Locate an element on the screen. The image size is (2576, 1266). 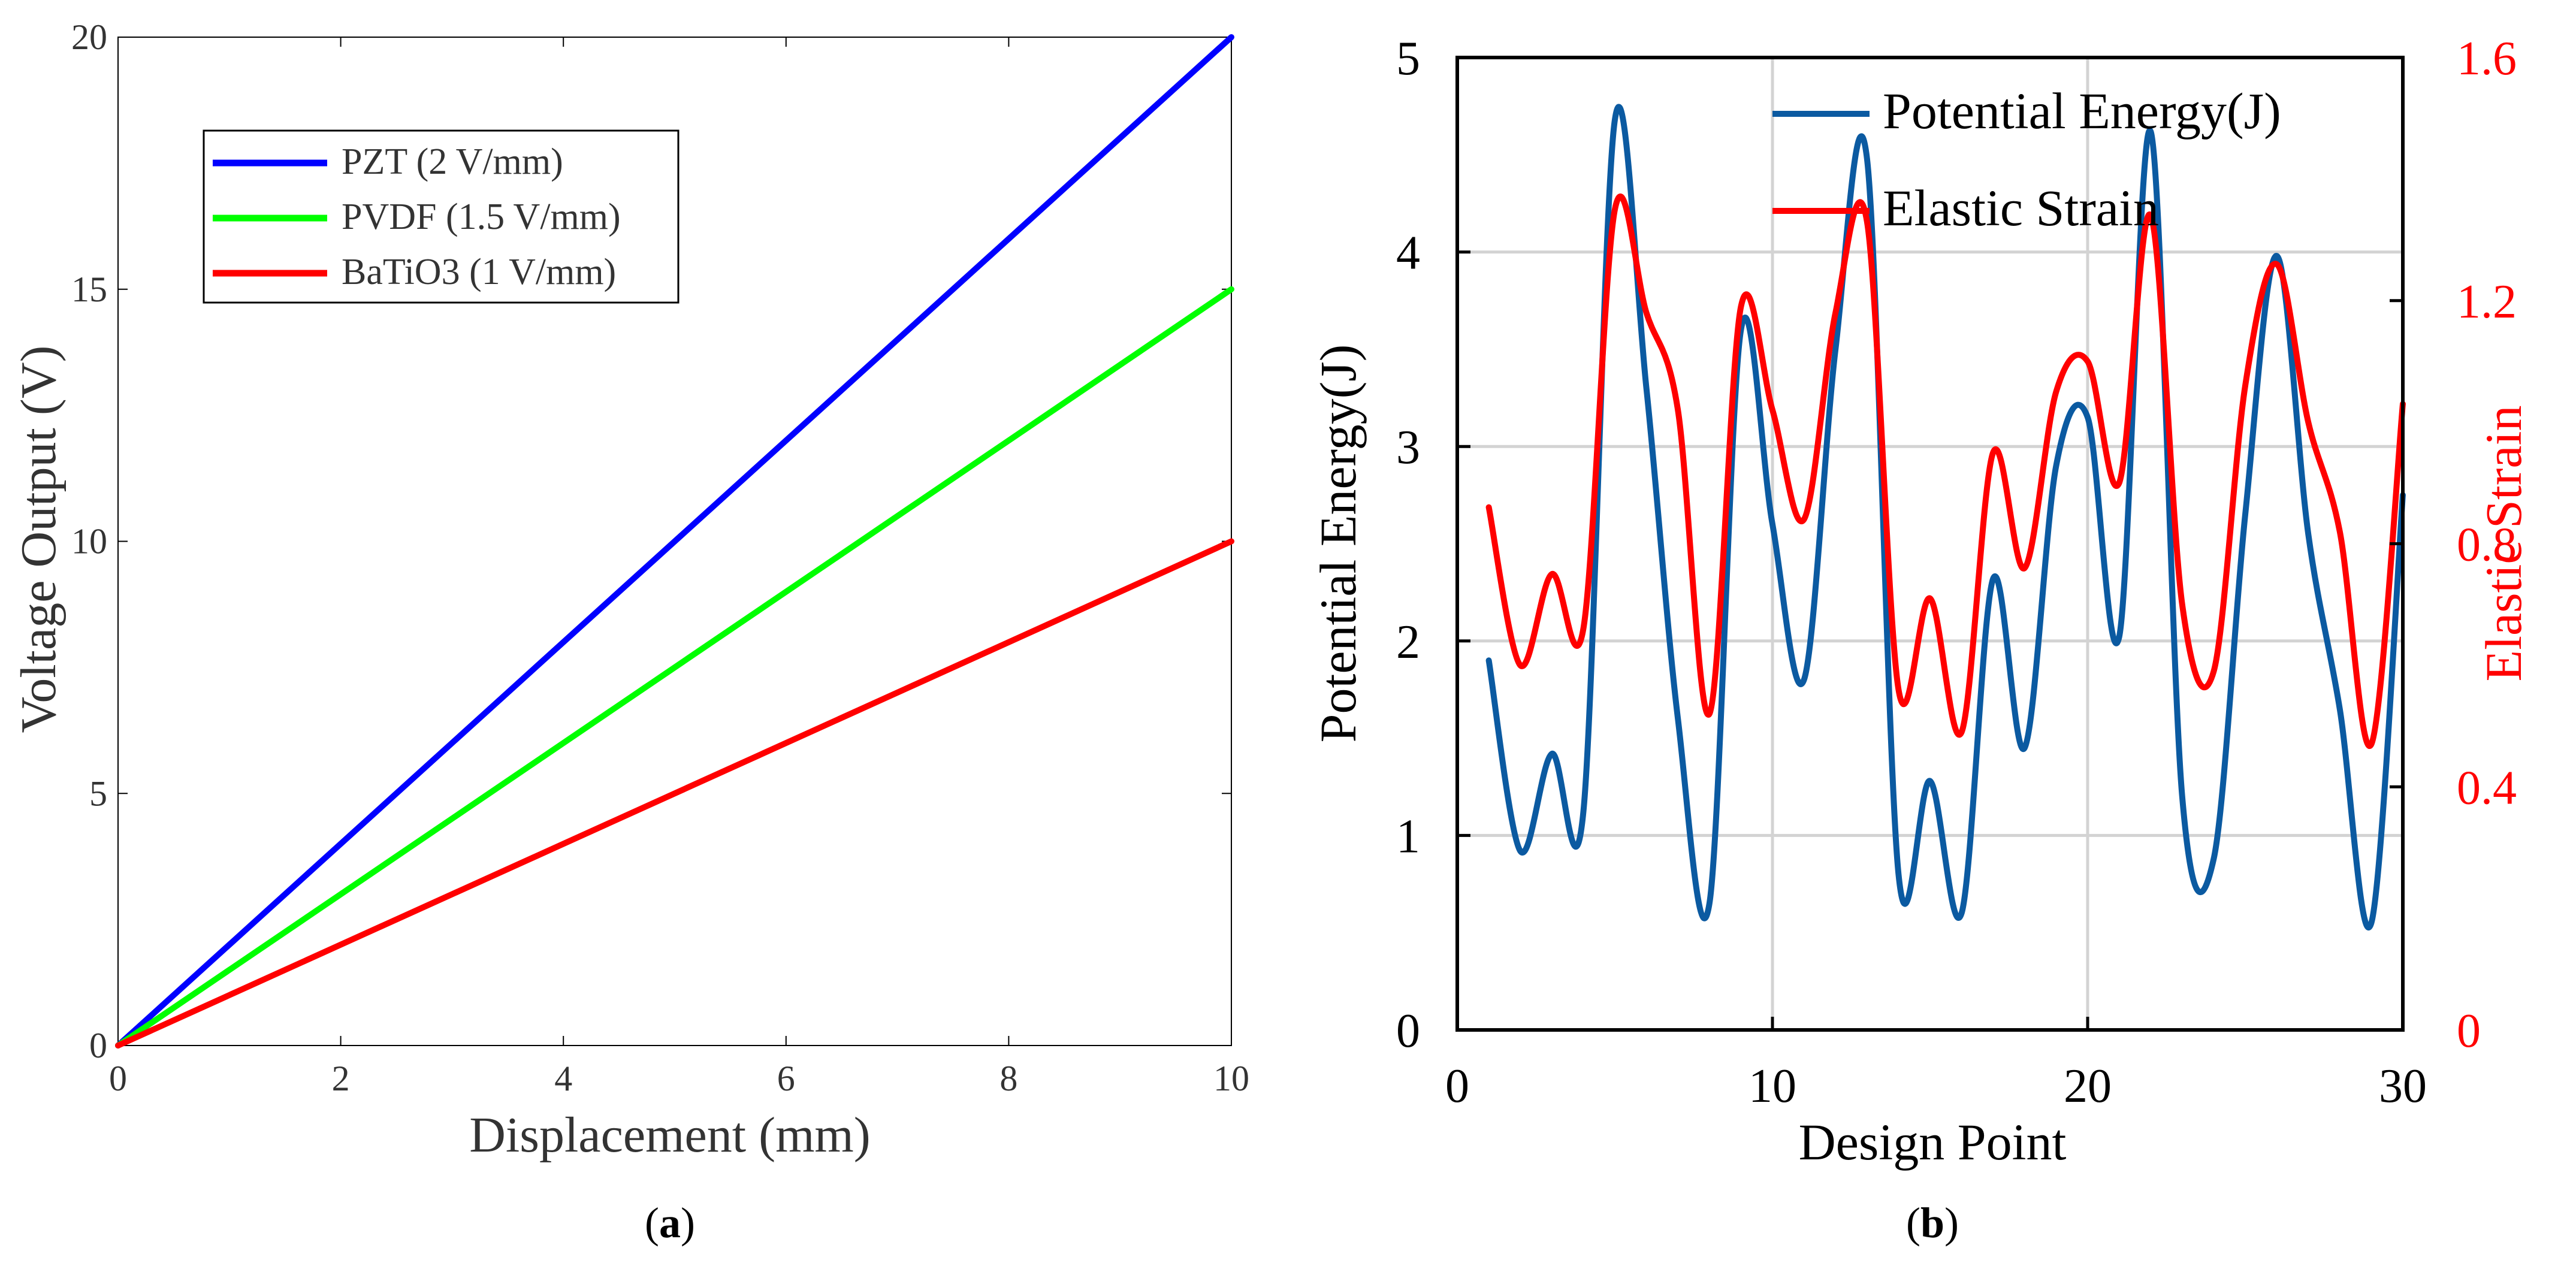
panel-b-y-tick-label: 5 is located at coordinates (1408, 58).